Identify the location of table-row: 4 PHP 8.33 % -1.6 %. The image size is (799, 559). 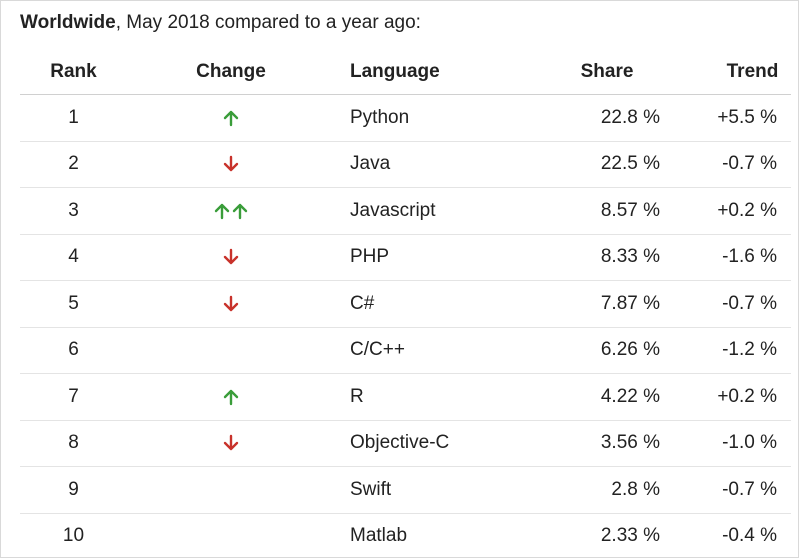
(405, 257).